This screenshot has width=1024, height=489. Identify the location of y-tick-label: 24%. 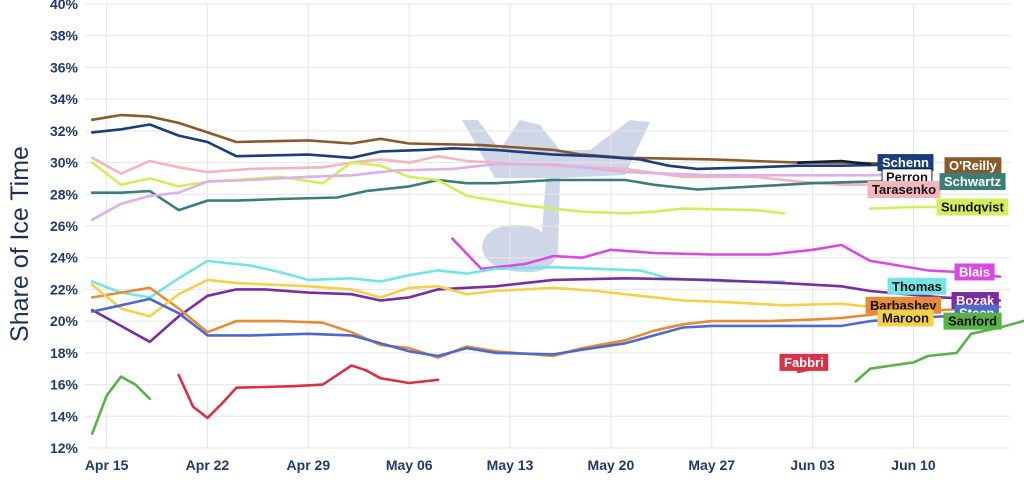
(64, 258).